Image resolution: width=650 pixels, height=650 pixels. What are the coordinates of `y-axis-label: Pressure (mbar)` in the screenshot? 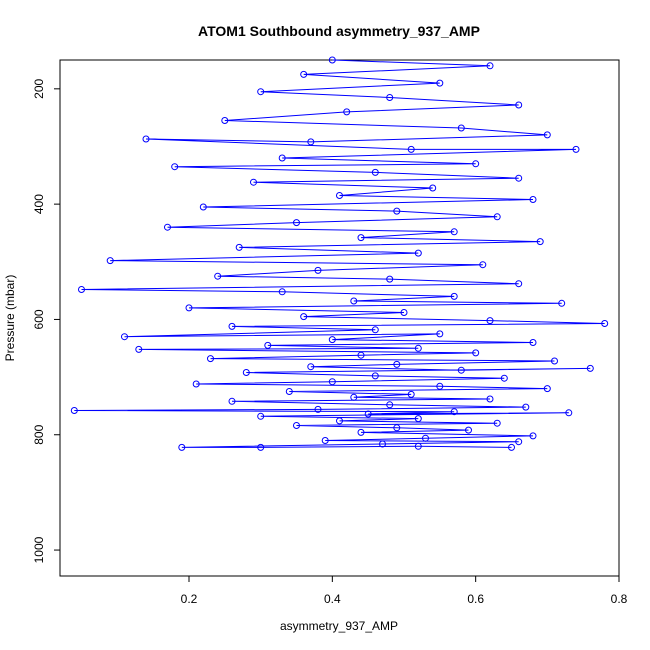 It's located at (10, 318).